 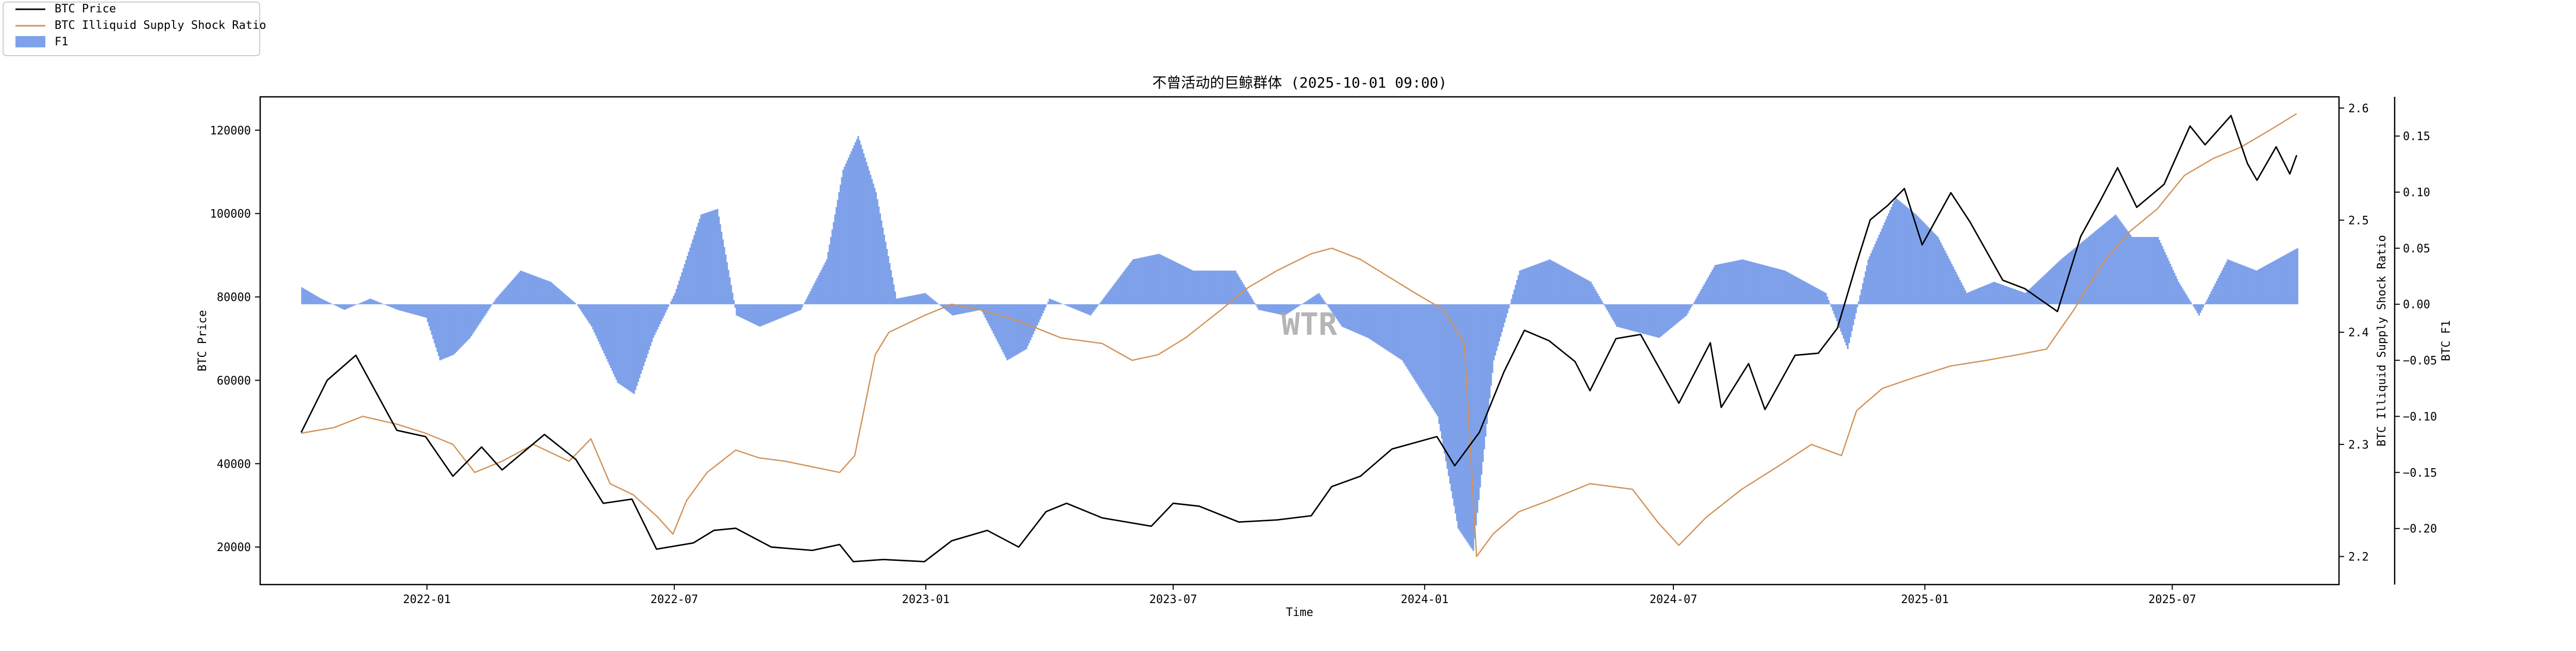 I want to click on y-right2-tick-label: −0.20, so click(x=2420, y=529).